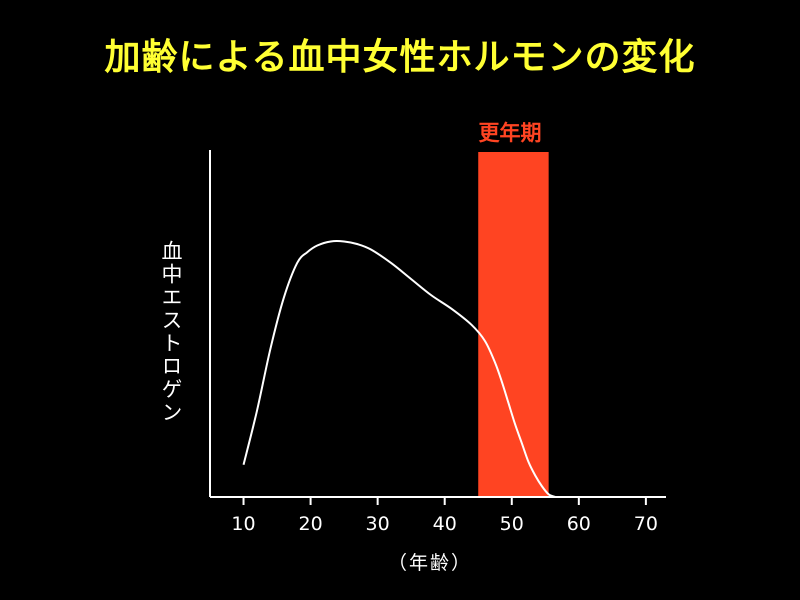  What do you see at coordinates (378, 524) in the screenshot?
I see `x-tick-label: 30` at bounding box center [378, 524].